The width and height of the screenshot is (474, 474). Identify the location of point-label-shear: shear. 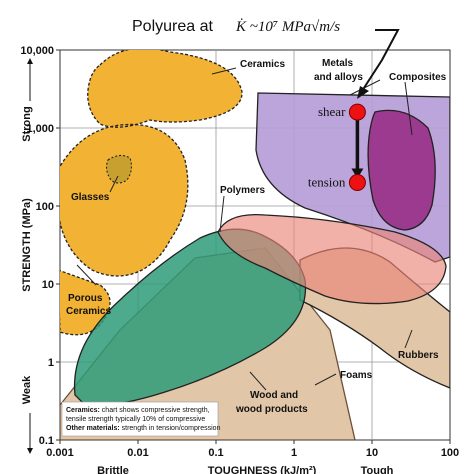
(332, 111).